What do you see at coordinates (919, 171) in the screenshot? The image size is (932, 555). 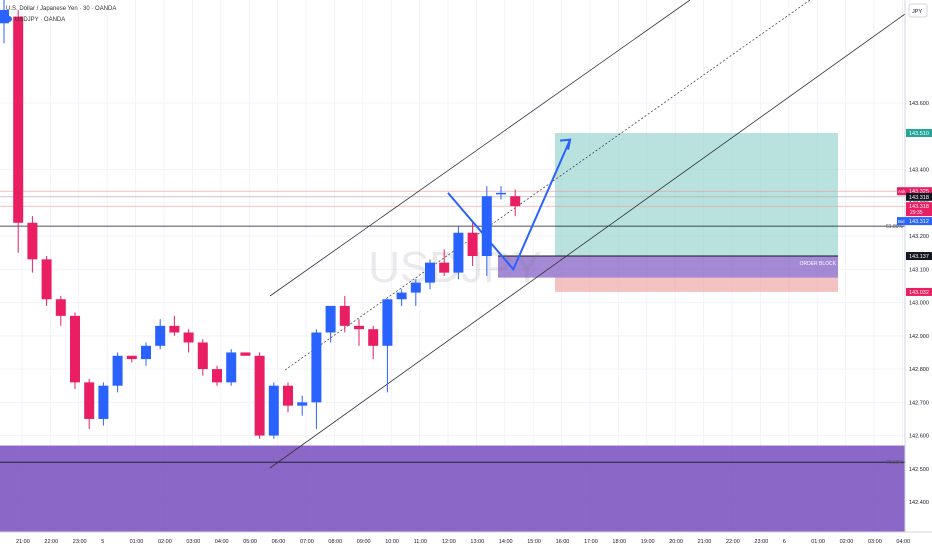 I see `y-tick-label: 143.400` at bounding box center [919, 171].